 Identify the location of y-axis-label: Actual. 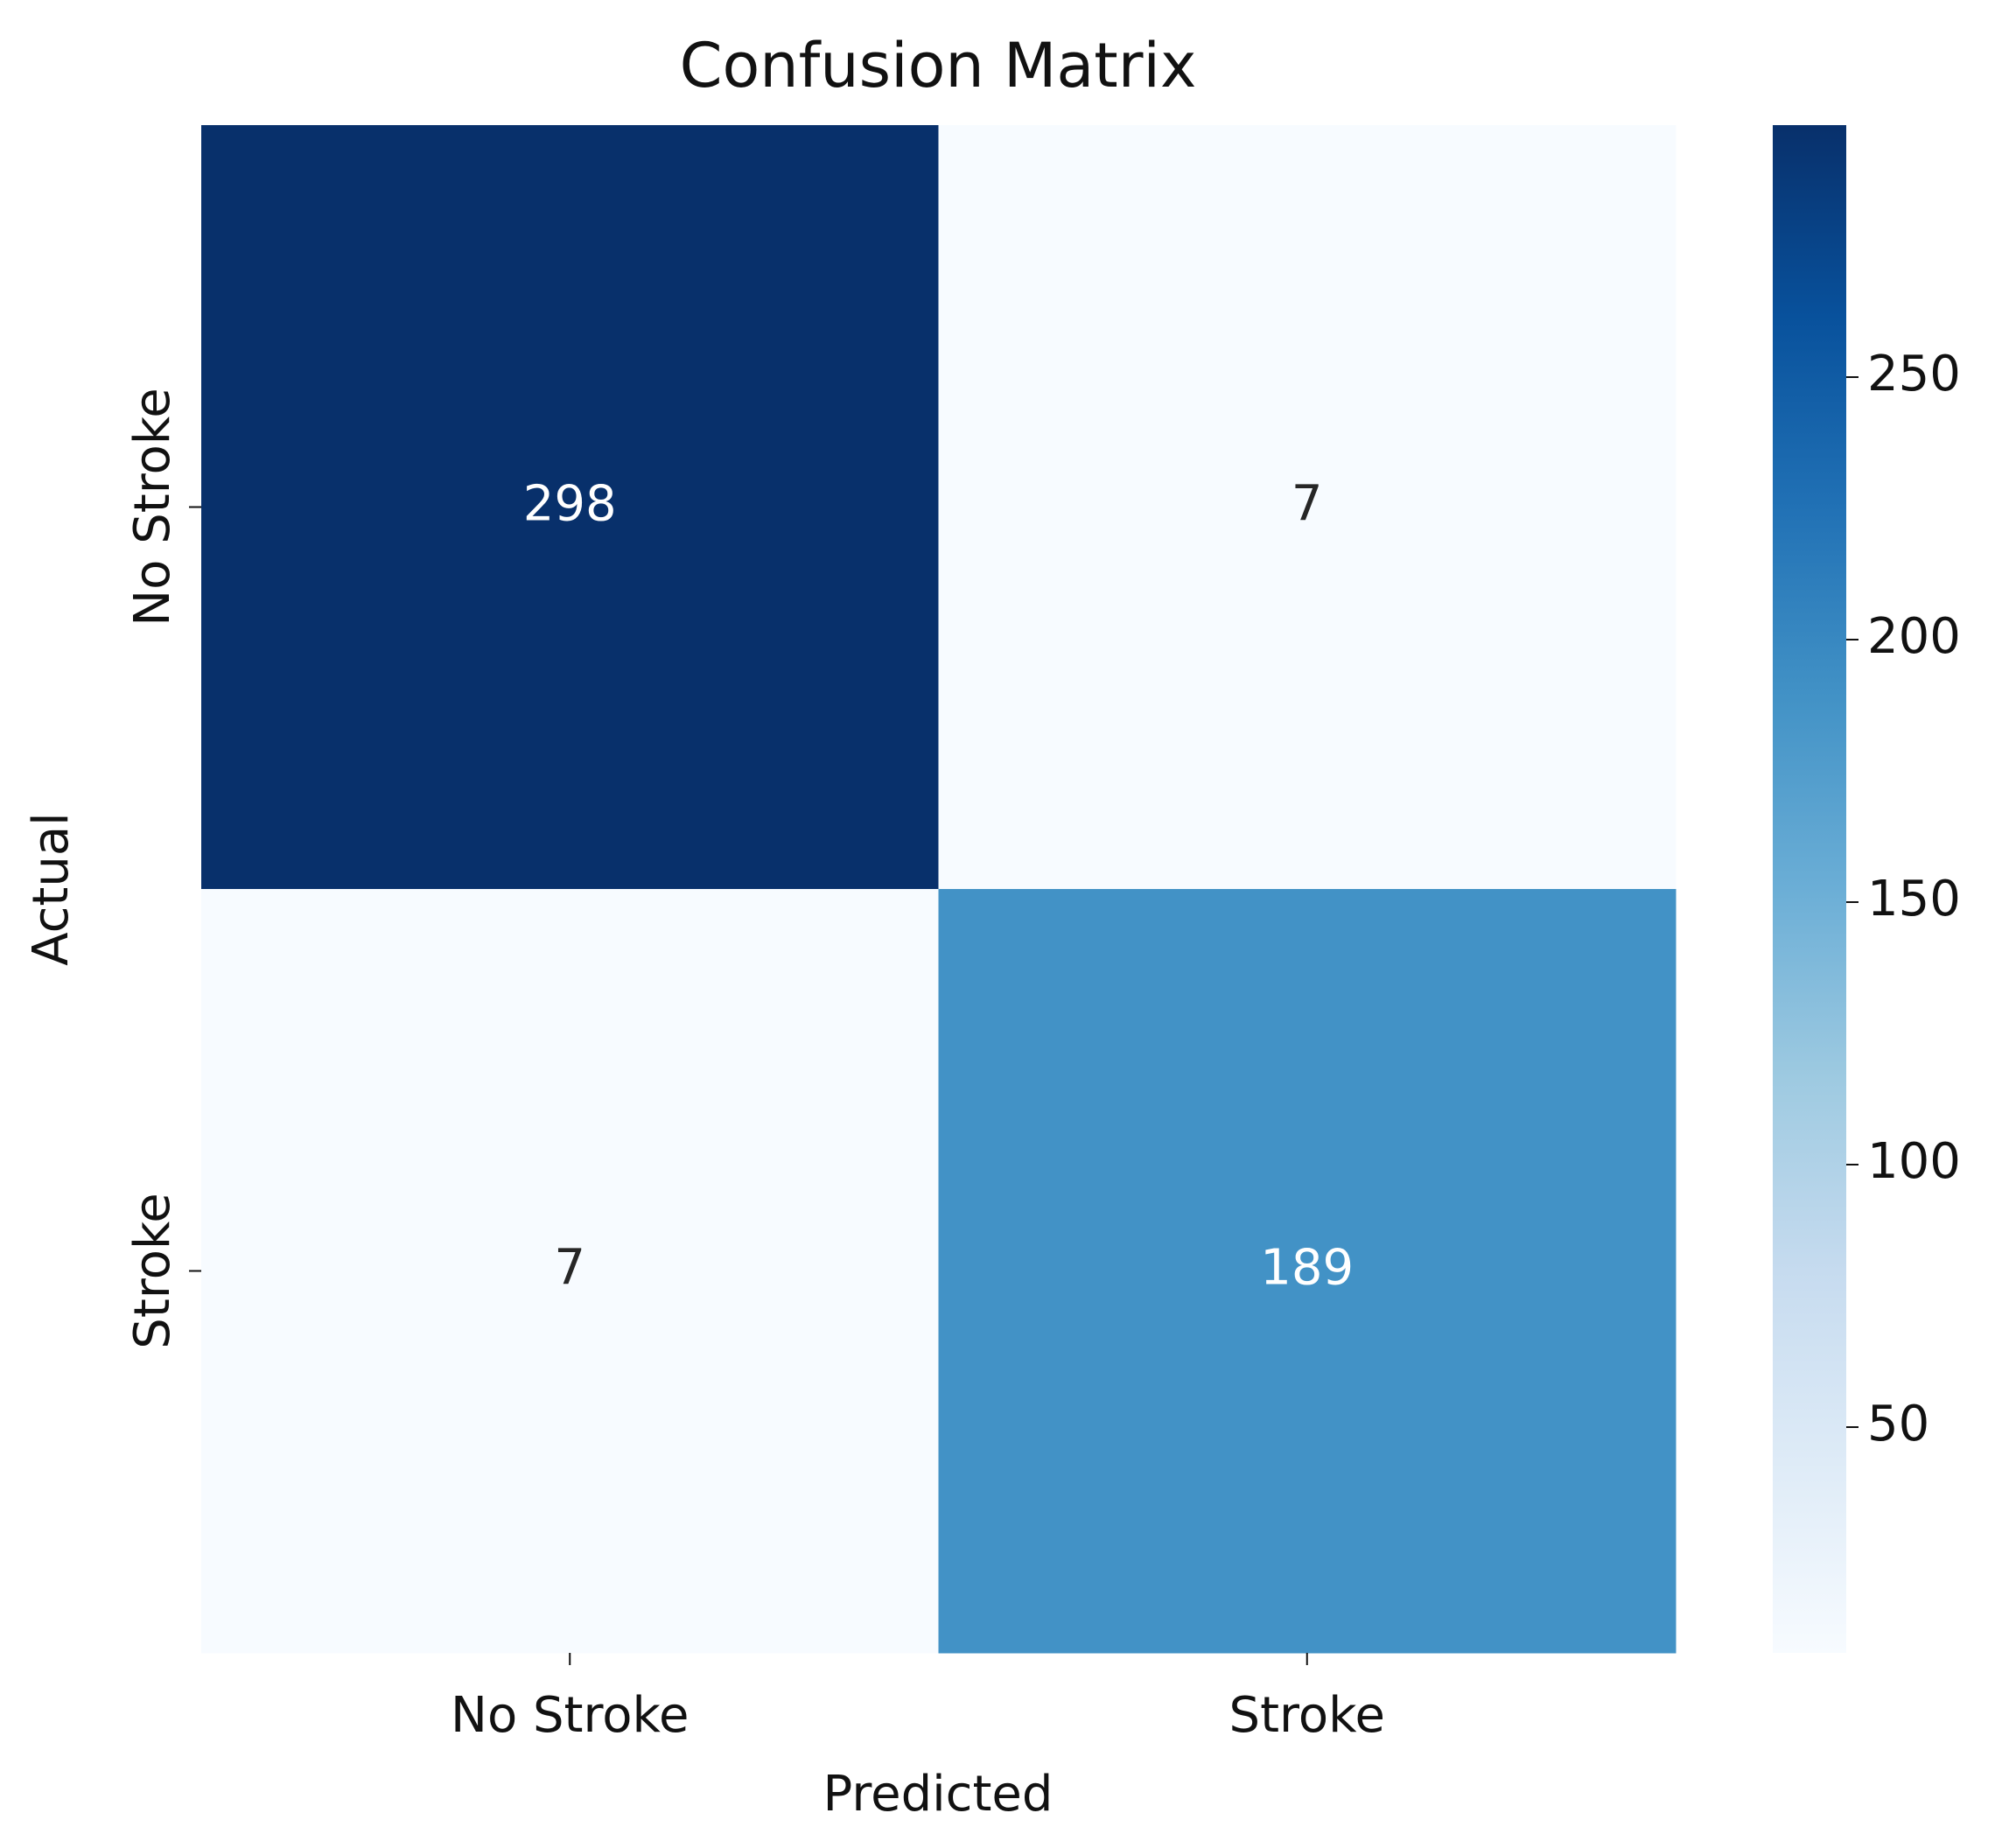
(51, 888).